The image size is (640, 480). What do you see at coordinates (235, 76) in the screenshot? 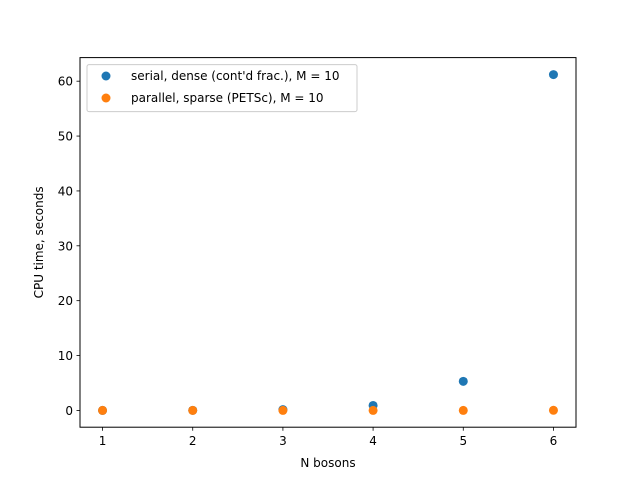
I see `legend-label-serial: serial, dense (cont'd frac.), M = 10` at bounding box center [235, 76].